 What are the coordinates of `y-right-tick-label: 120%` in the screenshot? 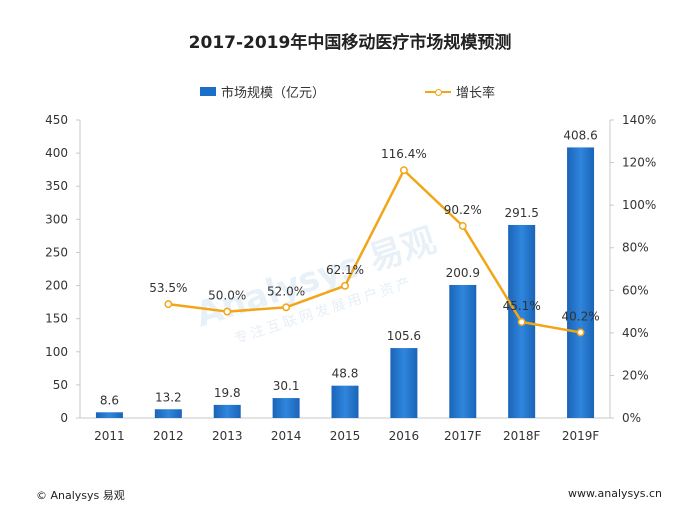 It's located at (639, 163).